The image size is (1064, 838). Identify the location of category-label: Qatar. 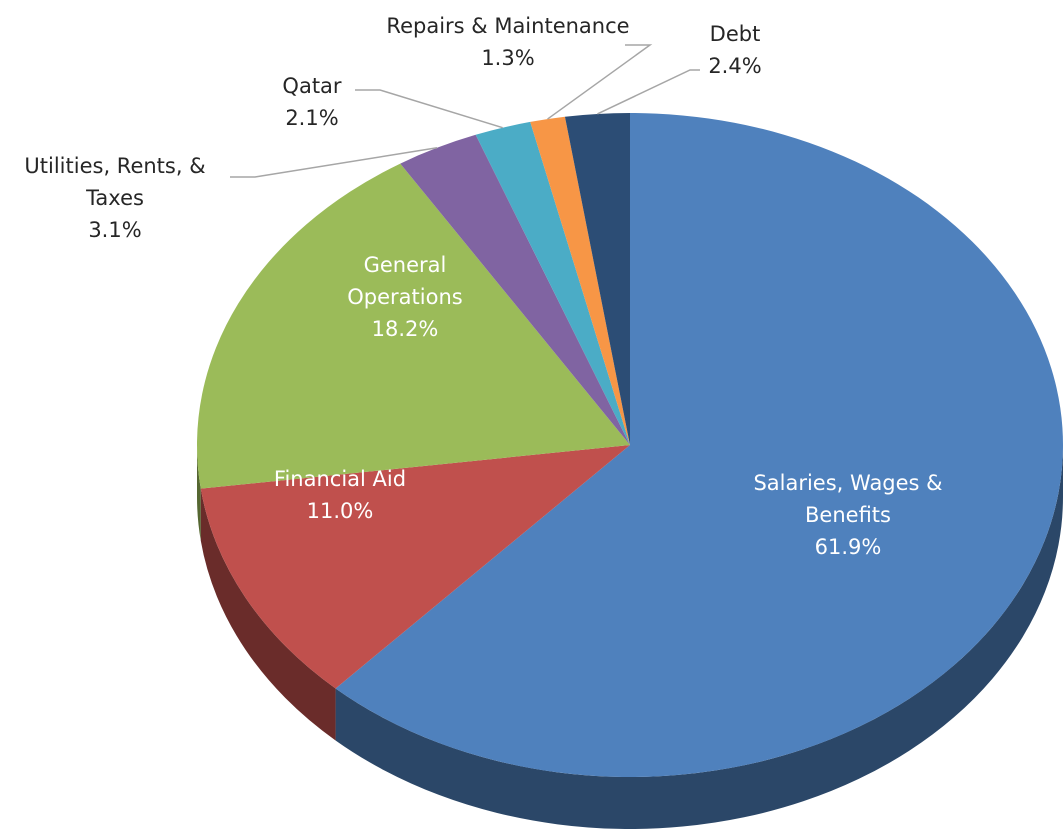
(312, 86).